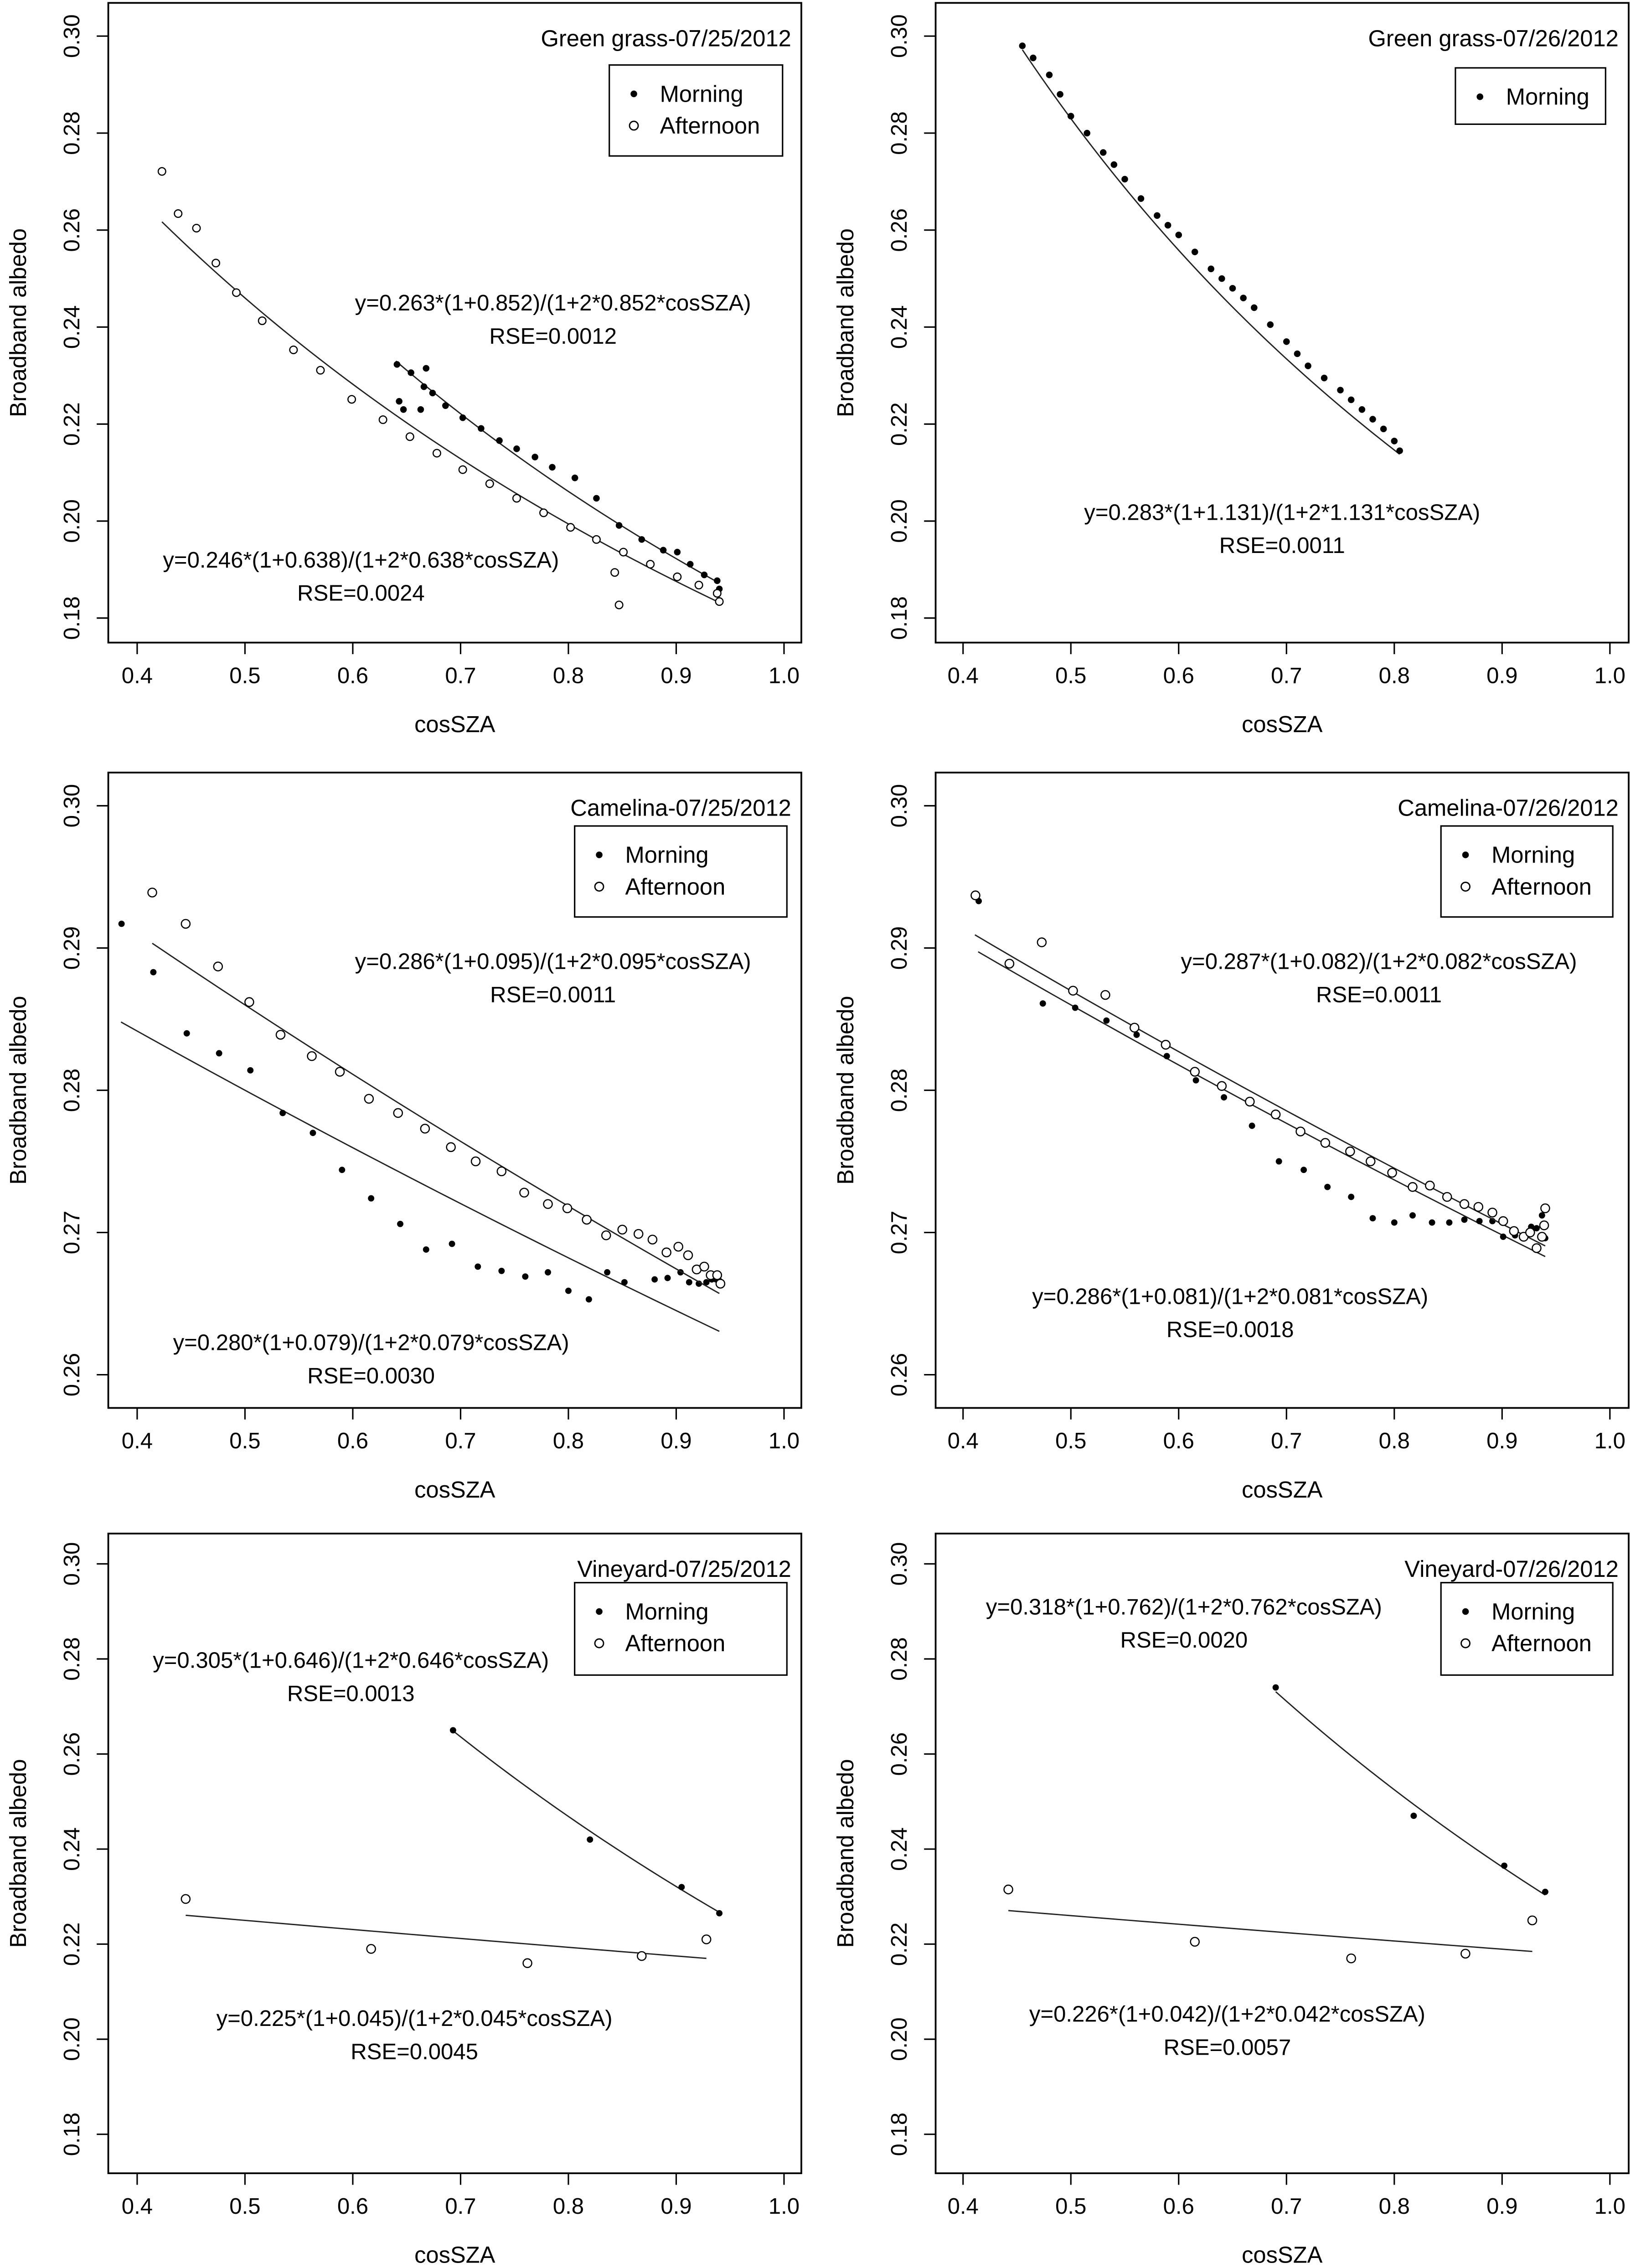 This screenshot has width=1646, height=2268. What do you see at coordinates (1184, 1607) in the screenshot?
I see `fit-equation: y=0.318*(1+0.762)/(1+2*0.762*cosSZA)` at bounding box center [1184, 1607].